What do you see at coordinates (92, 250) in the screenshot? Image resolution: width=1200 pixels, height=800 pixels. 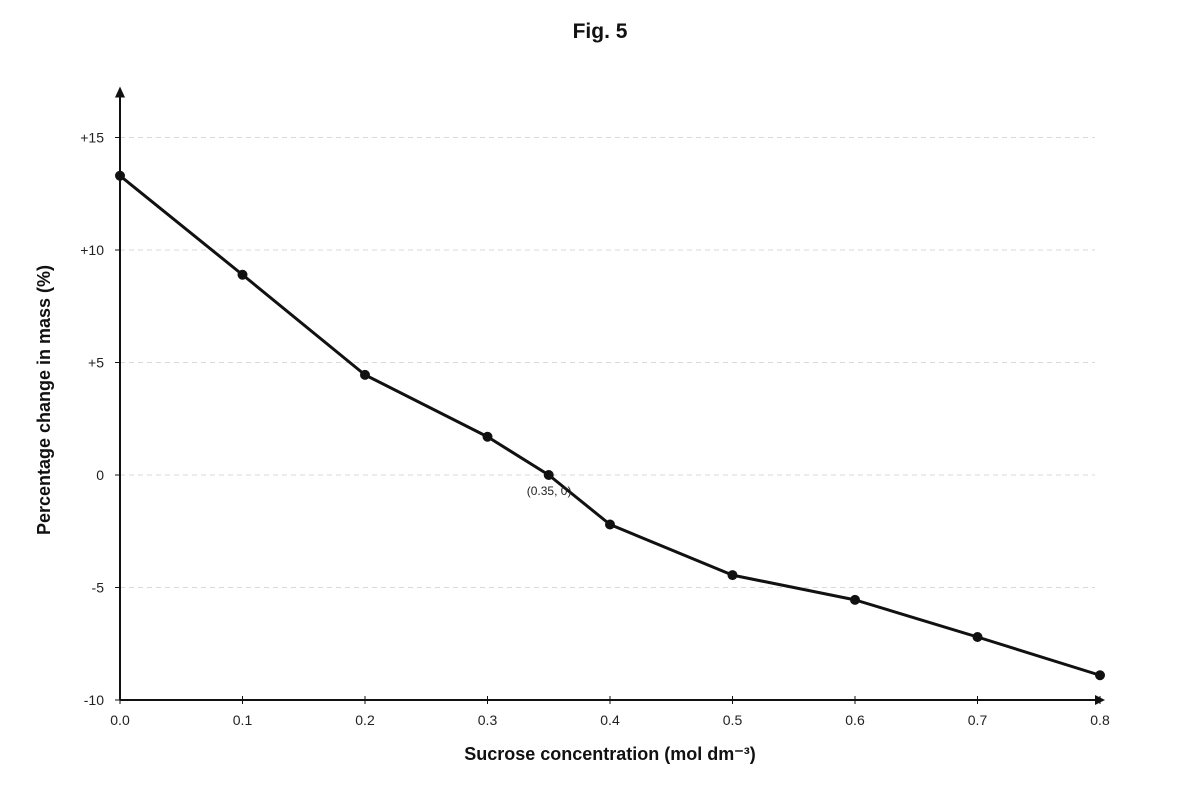 I see `y-tick-label: +10` at bounding box center [92, 250].